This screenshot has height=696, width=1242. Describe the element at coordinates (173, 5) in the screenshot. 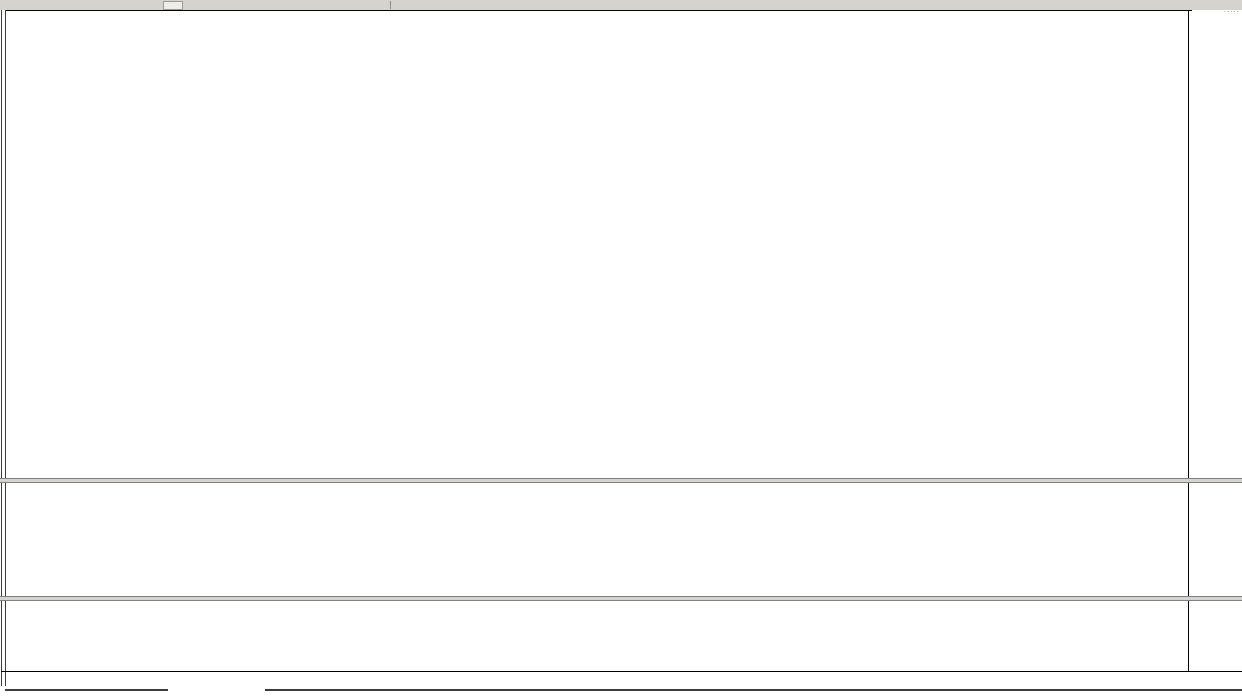

I see `toolbar-handle` at that location.